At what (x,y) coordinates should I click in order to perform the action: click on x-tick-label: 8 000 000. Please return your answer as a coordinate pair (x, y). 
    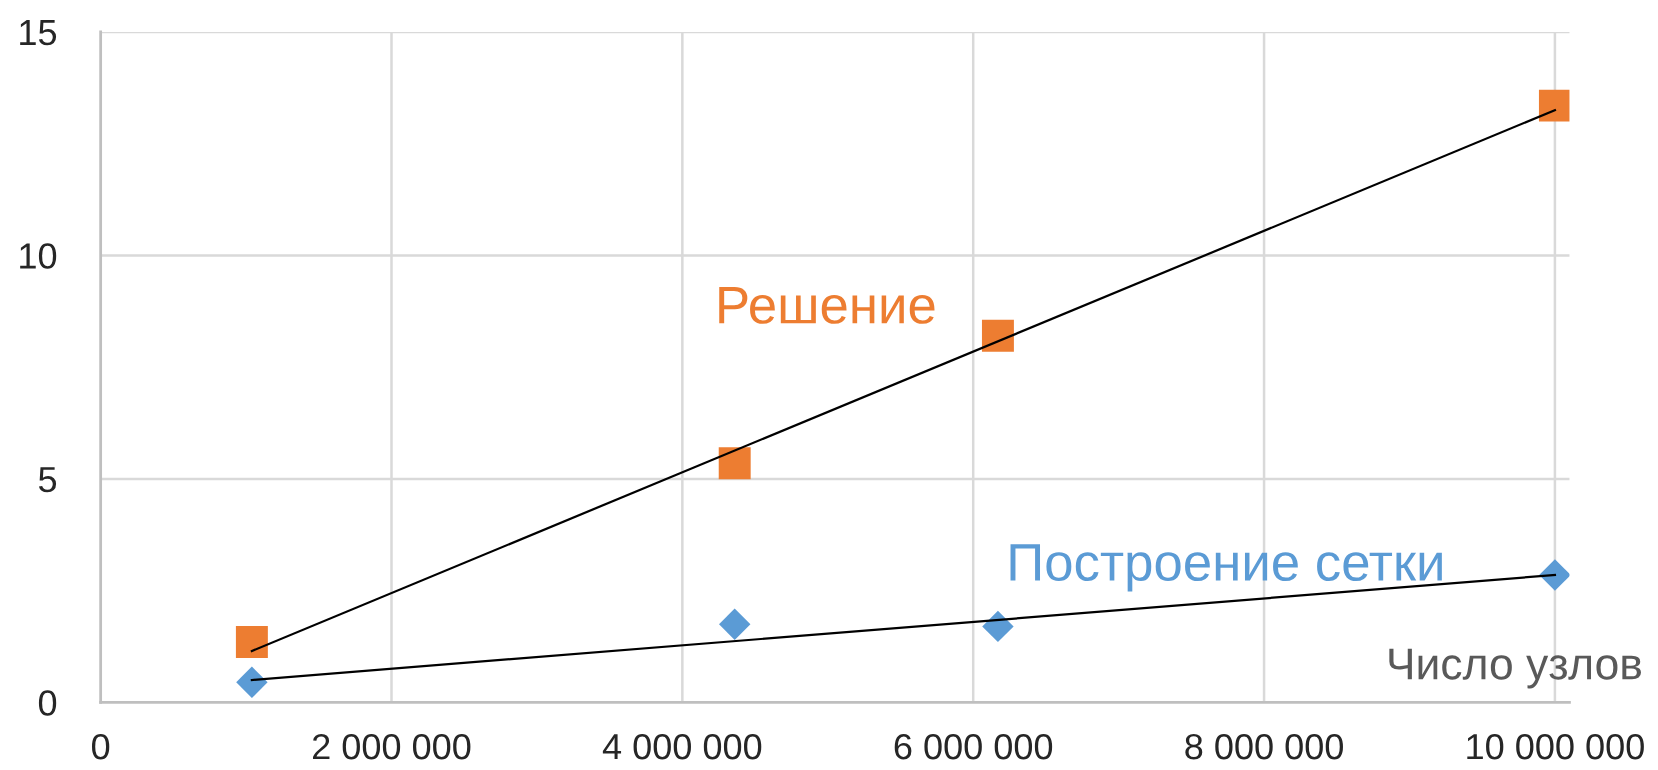
    Looking at the image, I should click on (1264, 746).